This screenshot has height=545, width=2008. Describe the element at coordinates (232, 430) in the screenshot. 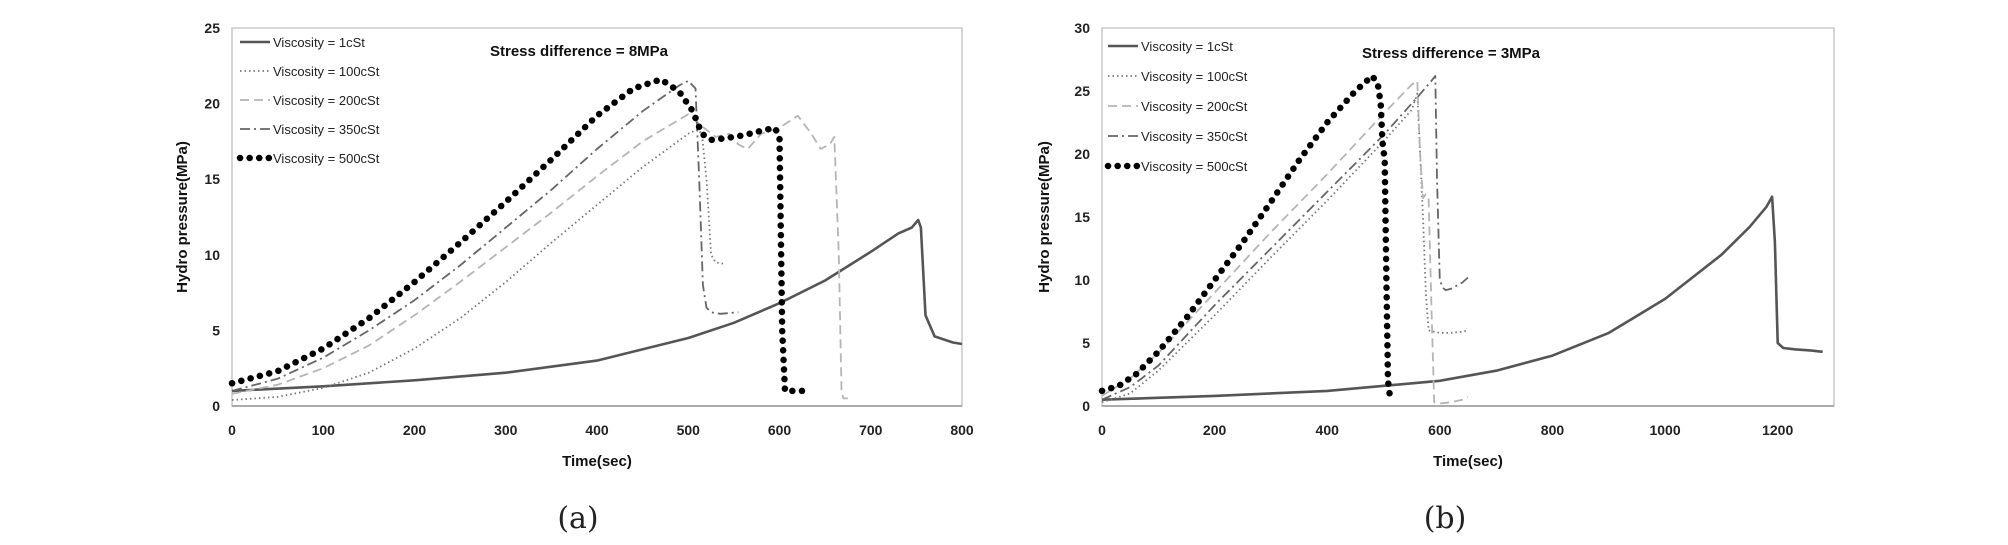

I see `panel-a-x-tick-label: 0` at that location.